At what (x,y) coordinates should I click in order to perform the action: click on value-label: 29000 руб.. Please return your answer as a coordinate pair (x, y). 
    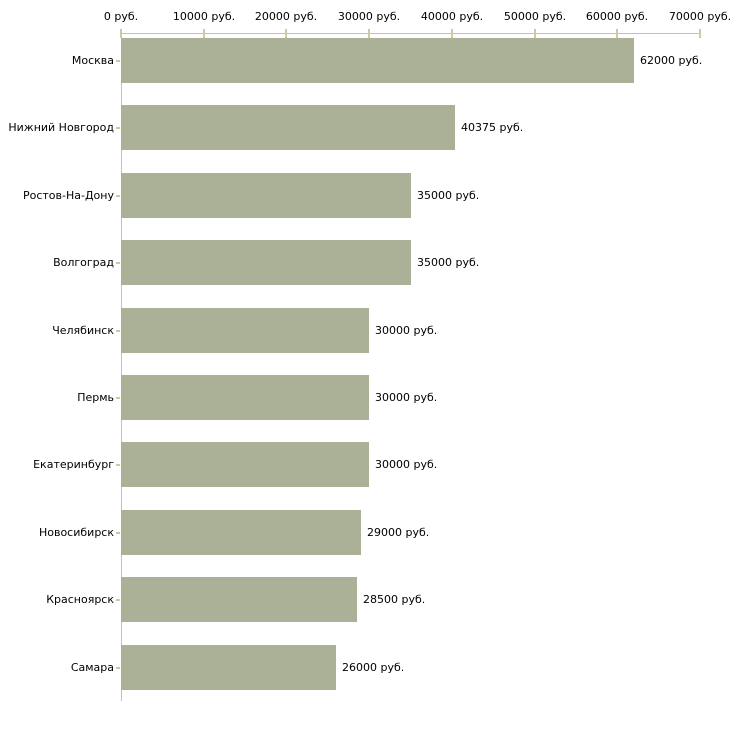
    Looking at the image, I should click on (398, 532).